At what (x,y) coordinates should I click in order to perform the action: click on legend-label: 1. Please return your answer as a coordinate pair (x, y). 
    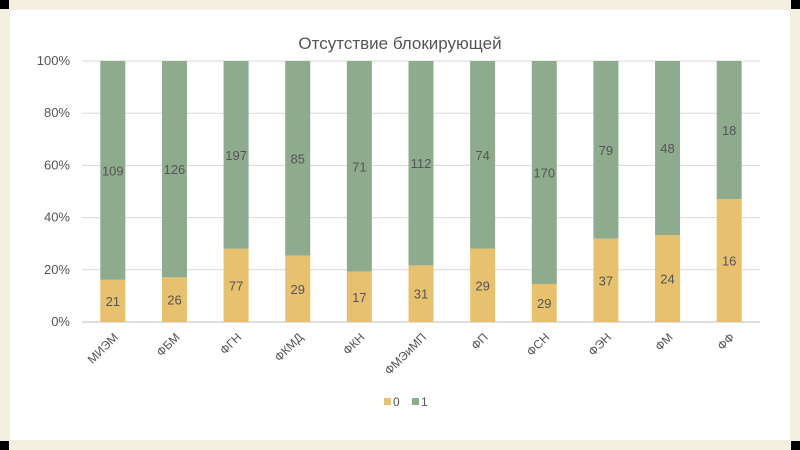
    Looking at the image, I should click on (424, 402).